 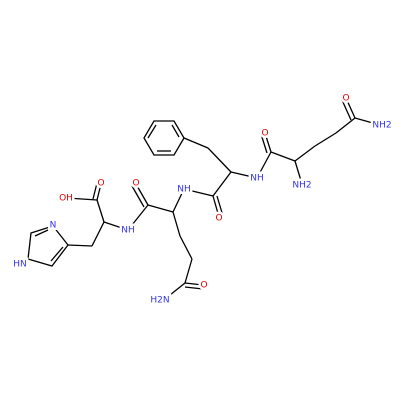 I want to click on atom-label: HN, so click(x=20, y=265).